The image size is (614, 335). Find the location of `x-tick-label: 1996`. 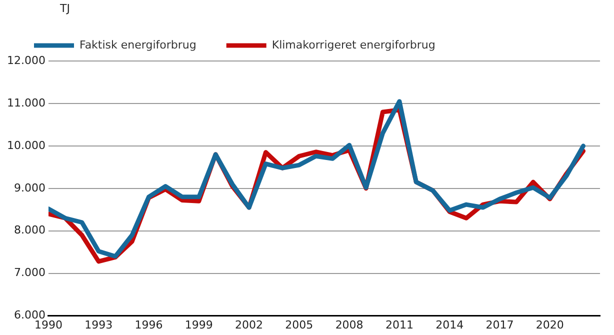

x-tick-label: 1996 is located at coordinates (148, 325).